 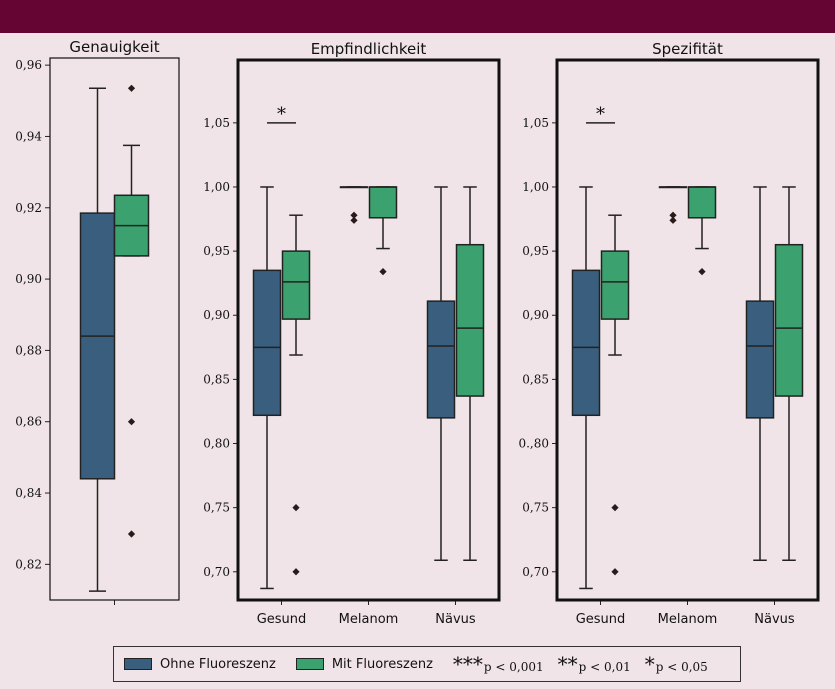 What do you see at coordinates (28, 136) in the screenshot?
I see `y-tick-label: 0,94` at bounding box center [28, 136].